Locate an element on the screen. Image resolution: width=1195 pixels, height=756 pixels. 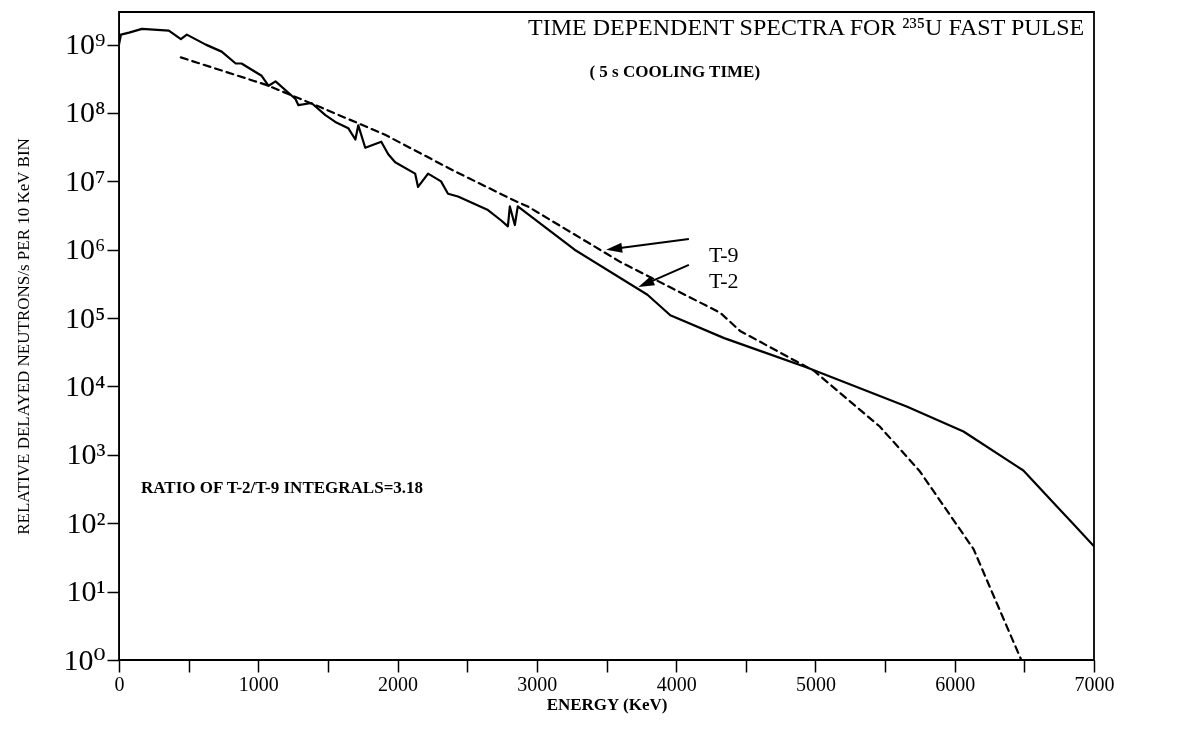
y-tick-label: 10⁸ is located at coordinates (85, 112).